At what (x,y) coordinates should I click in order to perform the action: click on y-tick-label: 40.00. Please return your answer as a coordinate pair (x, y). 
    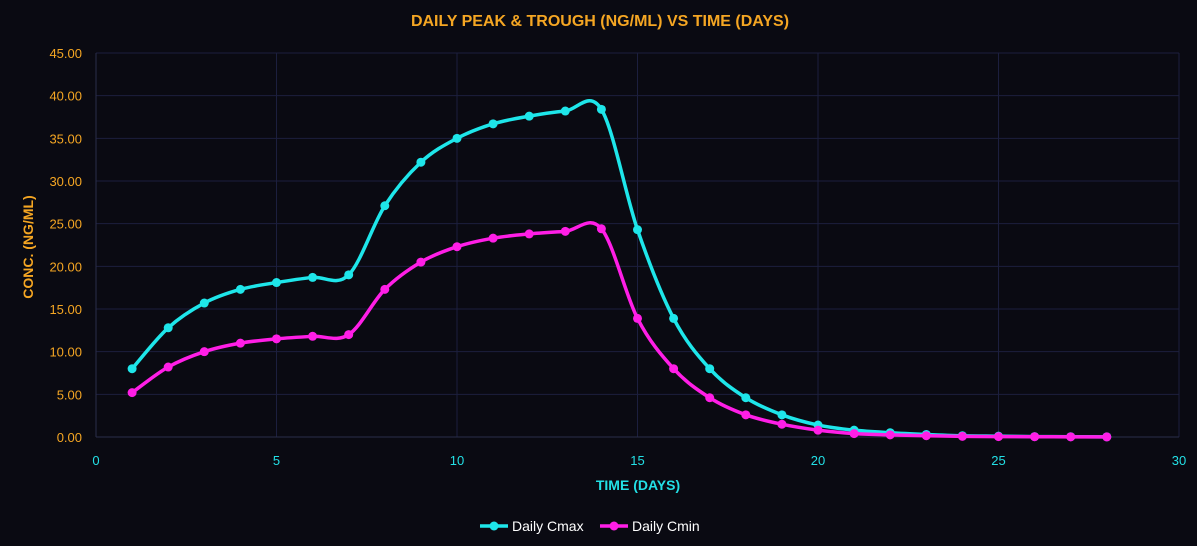
    Looking at the image, I should click on (65, 96).